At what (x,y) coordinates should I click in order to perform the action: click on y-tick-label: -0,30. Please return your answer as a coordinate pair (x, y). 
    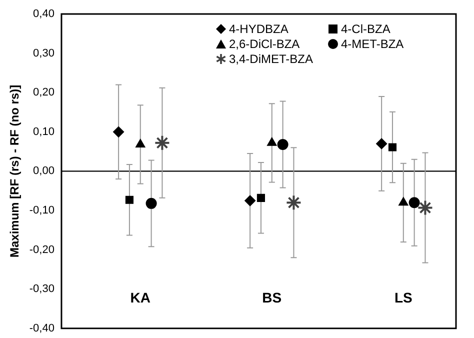
    Looking at the image, I should click on (41, 289).